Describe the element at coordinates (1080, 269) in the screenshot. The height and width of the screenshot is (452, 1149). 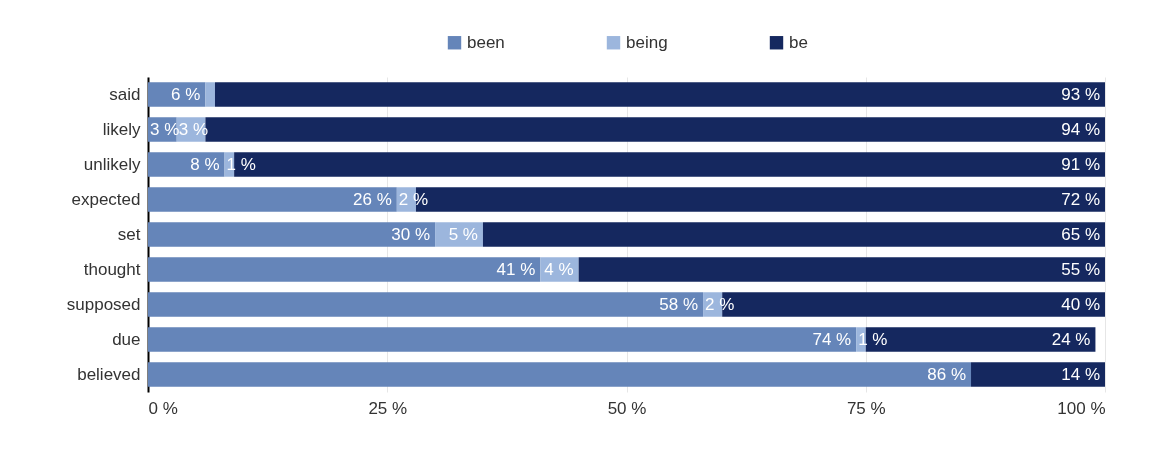
I see `data-label: 55 %` at that location.